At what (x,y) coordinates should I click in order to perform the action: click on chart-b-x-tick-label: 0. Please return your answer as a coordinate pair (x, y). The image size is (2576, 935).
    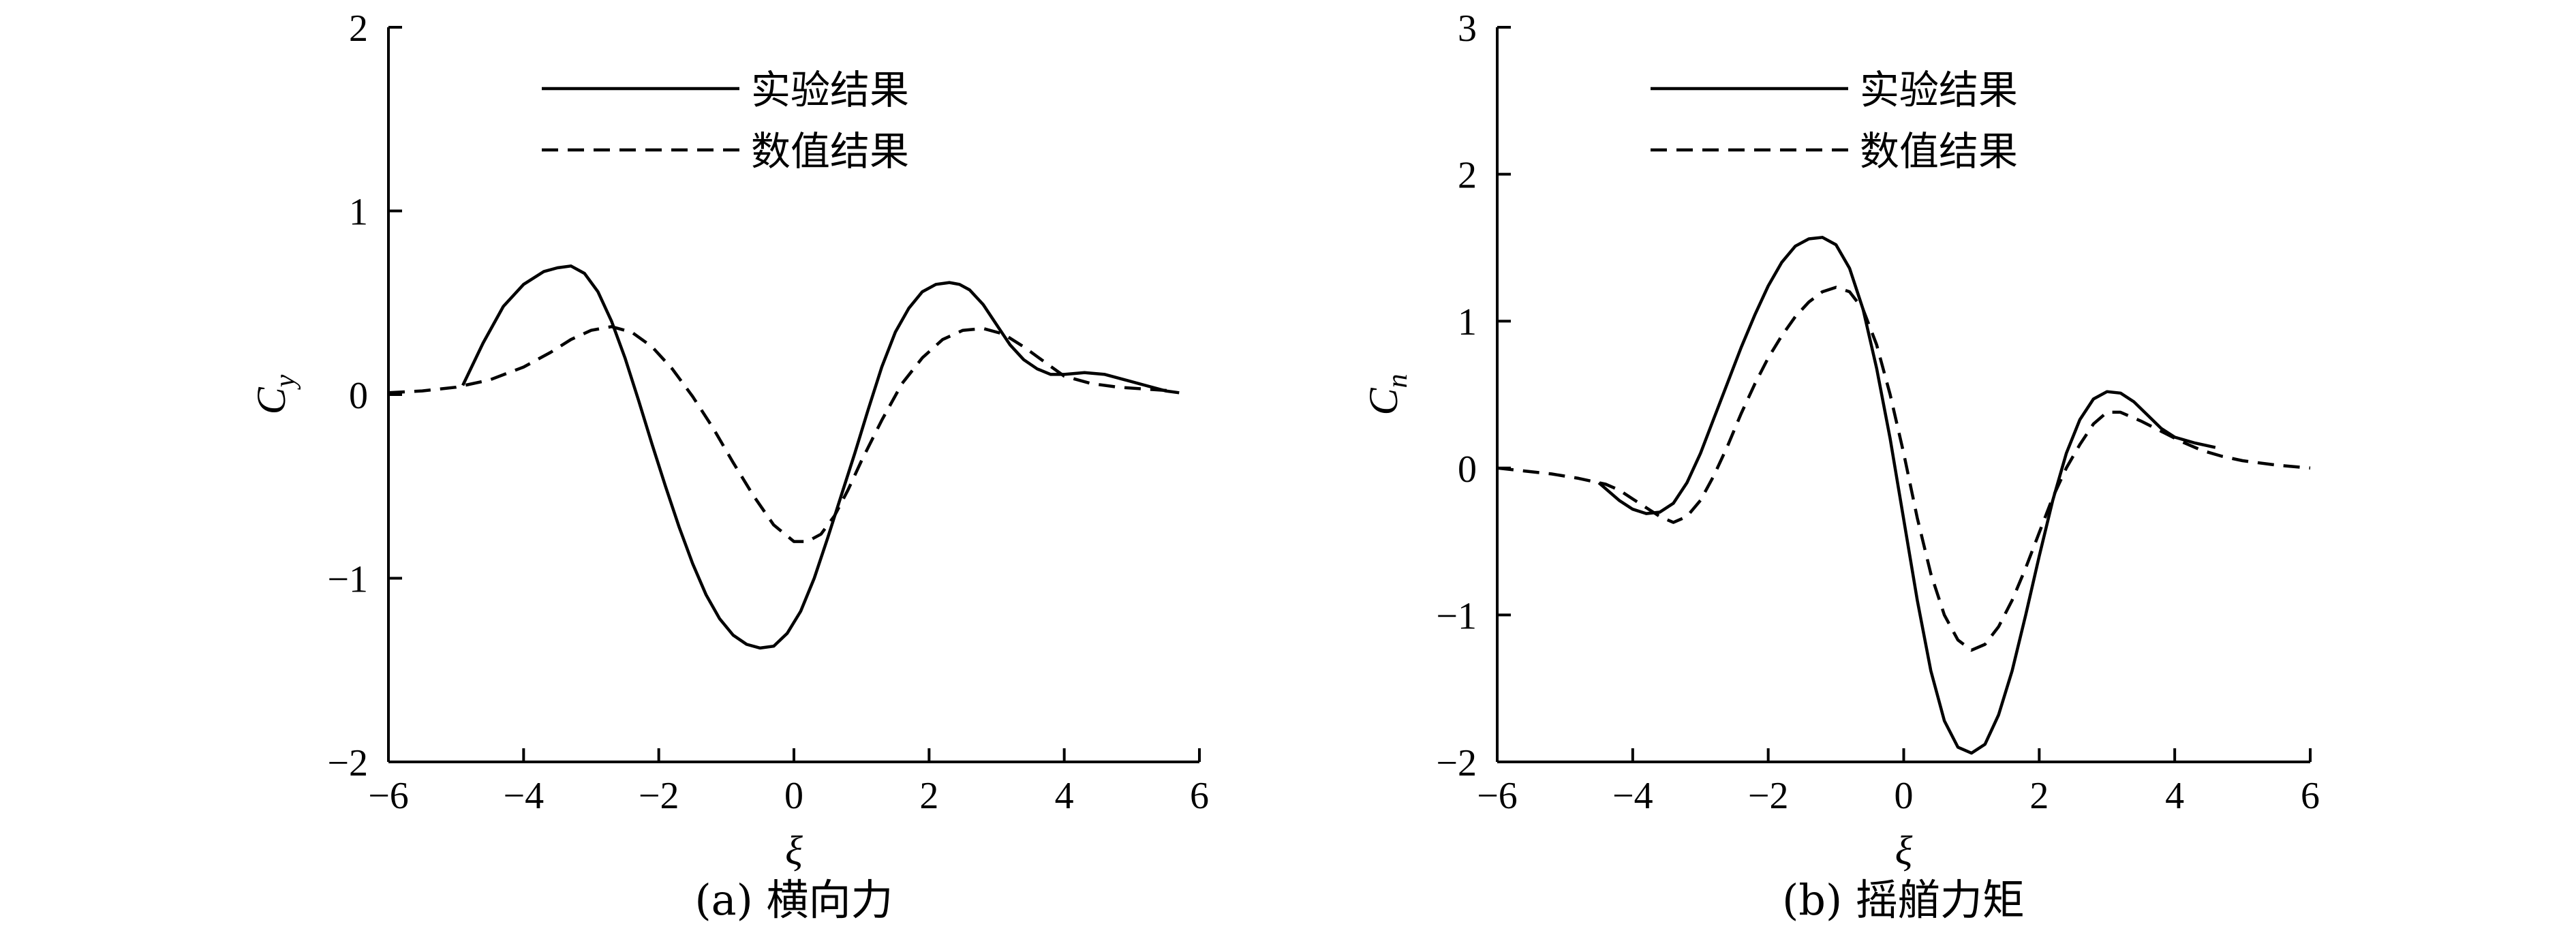
    Looking at the image, I should click on (1904, 796).